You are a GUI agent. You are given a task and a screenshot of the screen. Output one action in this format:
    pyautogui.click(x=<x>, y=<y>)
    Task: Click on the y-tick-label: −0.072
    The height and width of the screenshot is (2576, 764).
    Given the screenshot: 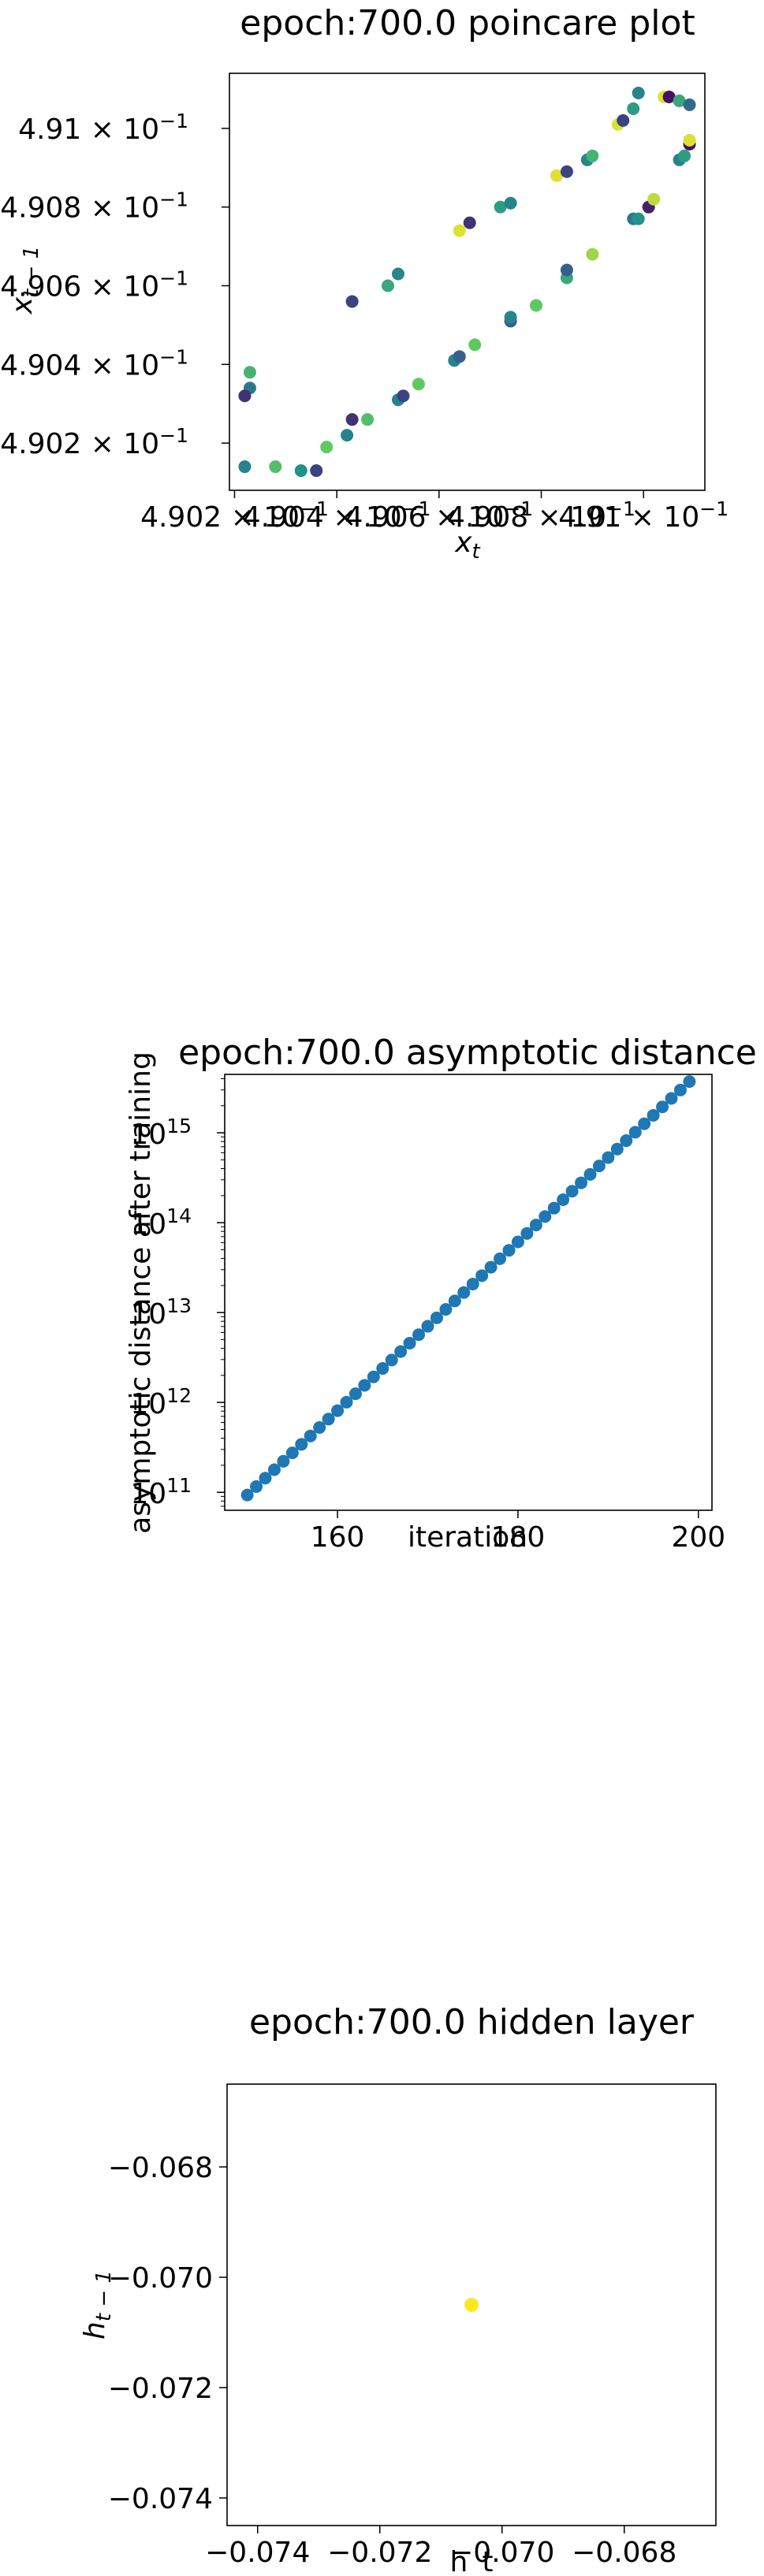 What is the action you would take?
    pyautogui.click(x=160, y=2389)
    